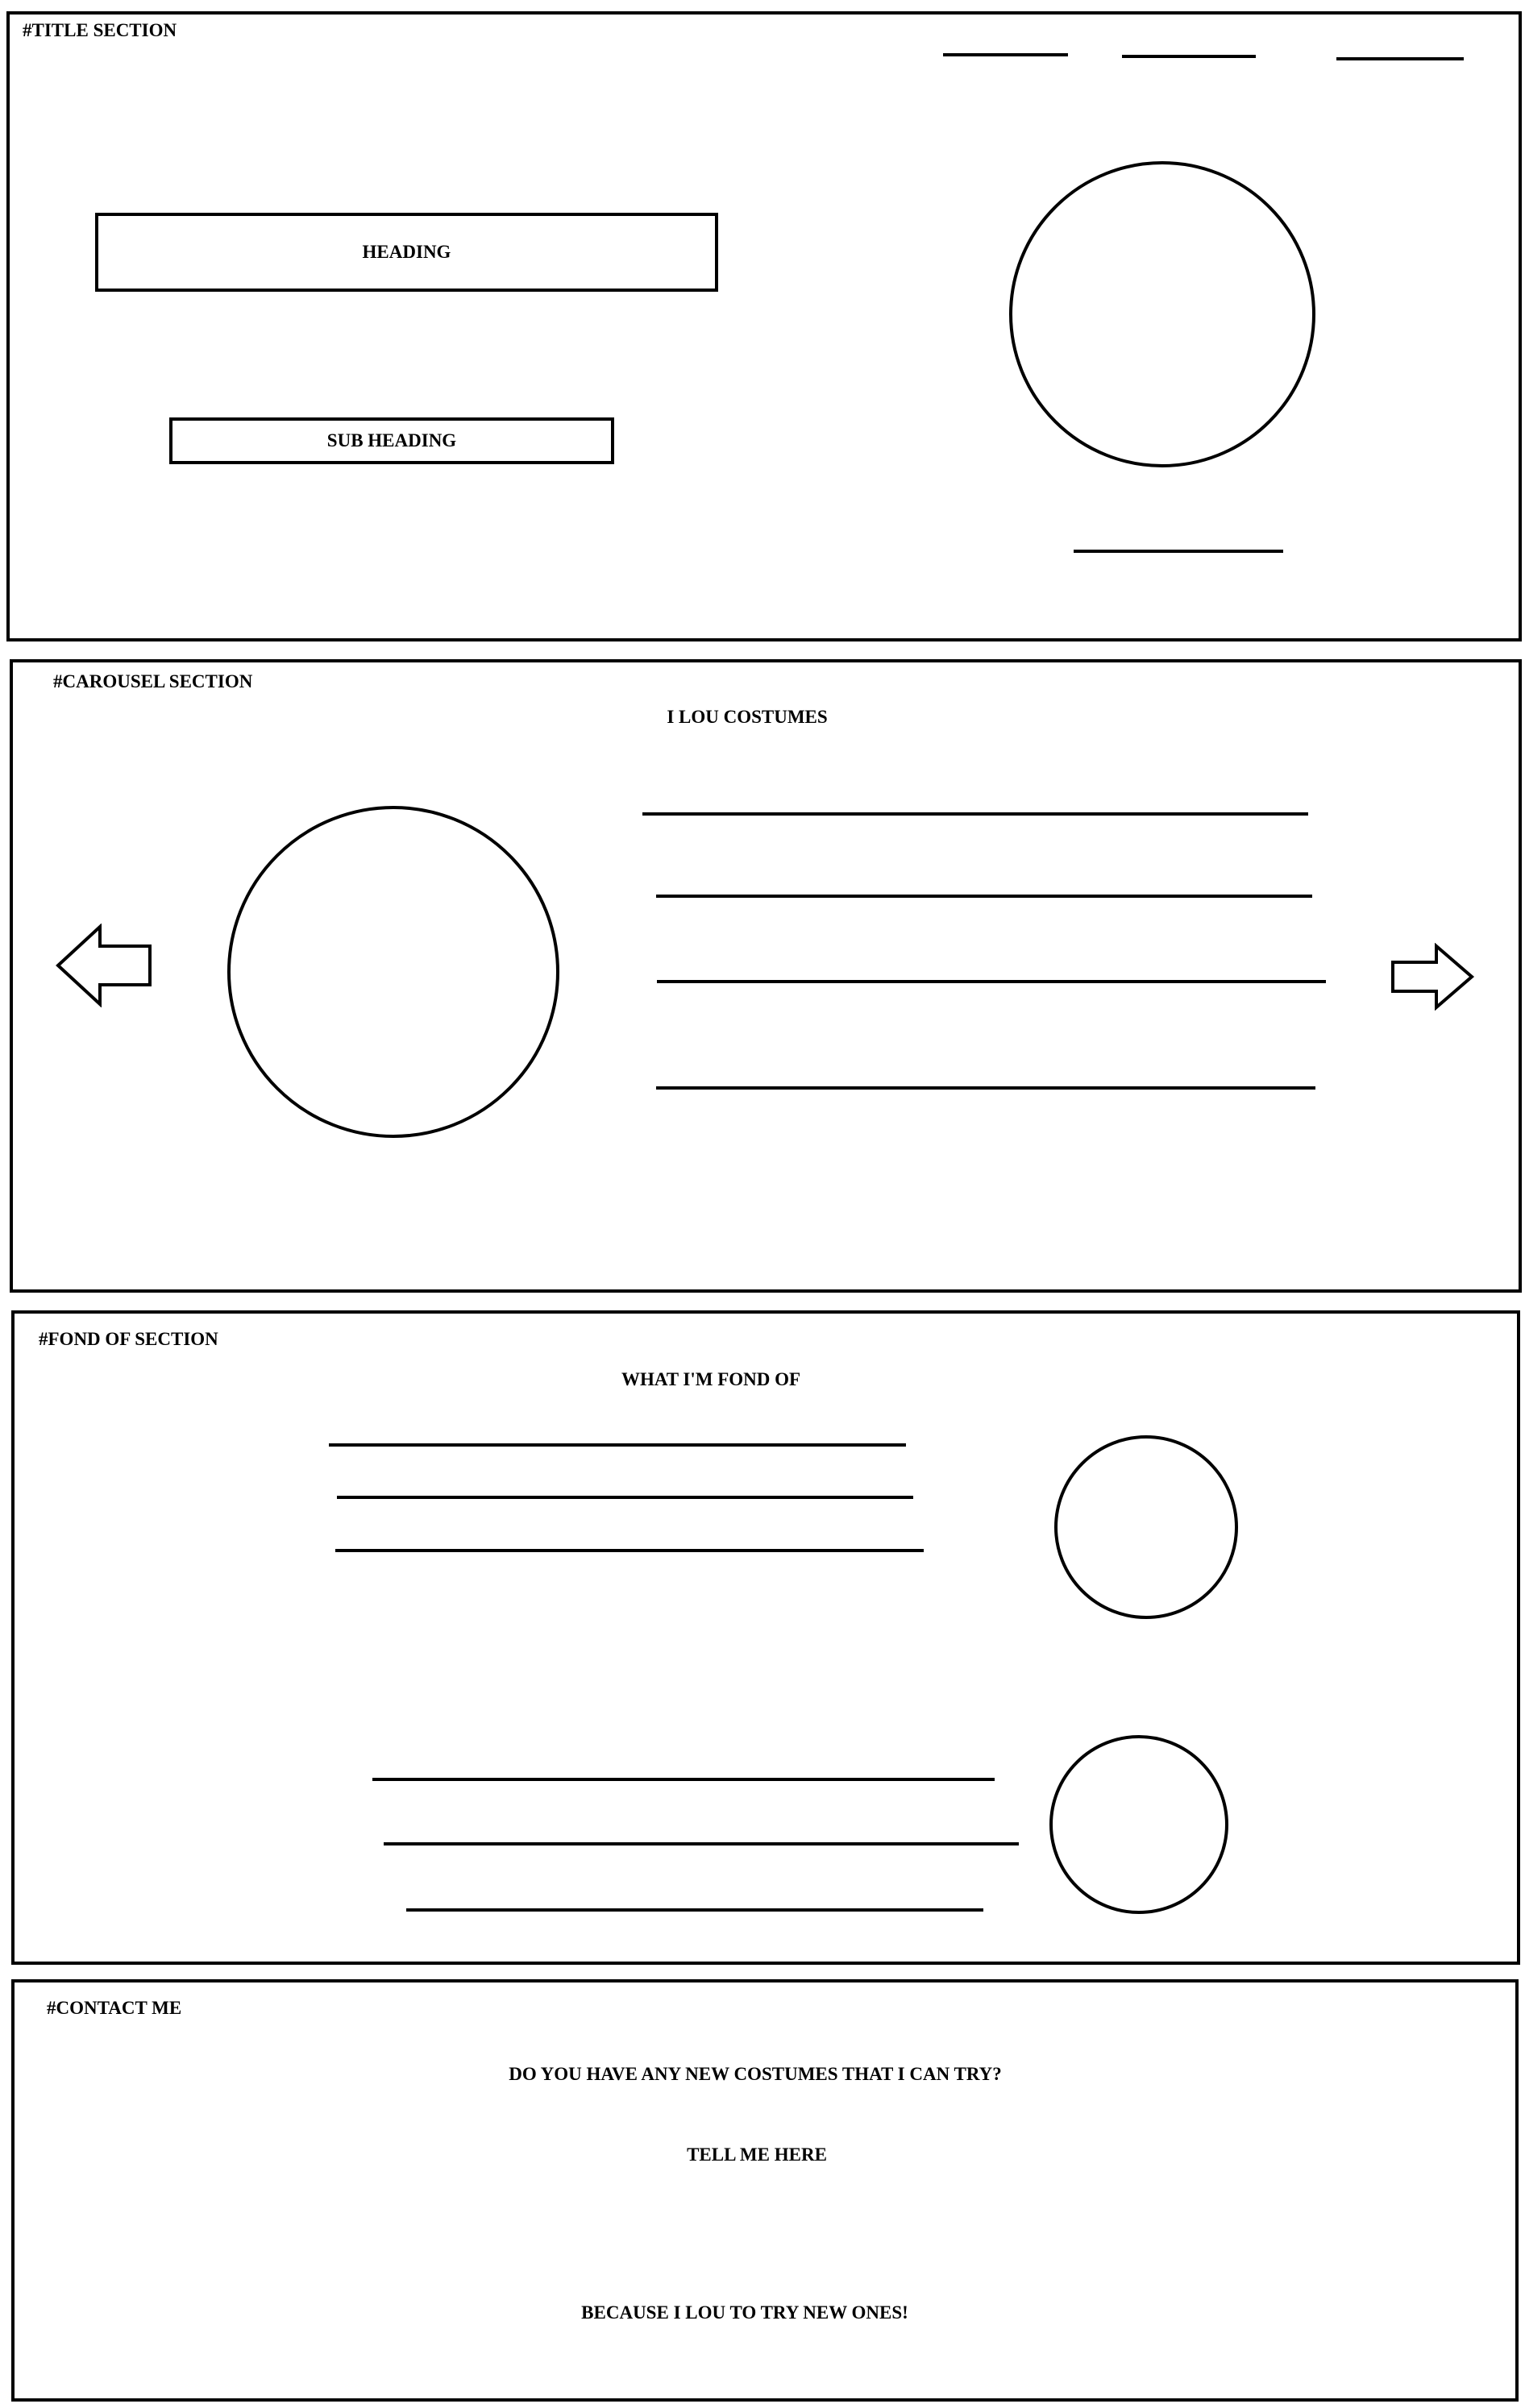  What do you see at coordinates (393, 972) in the screenshot?
I see `carousel-image-placeholder` at bounding box center [393, 972].